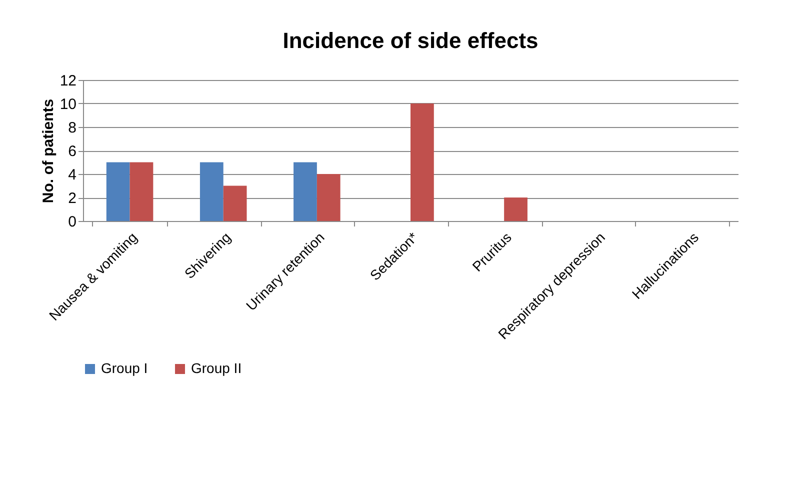 This screenshot has height=503, width=803. Describe the element at coordinates (72, 198) in the screenshot. I see `y-tick-label: 2` at that location.